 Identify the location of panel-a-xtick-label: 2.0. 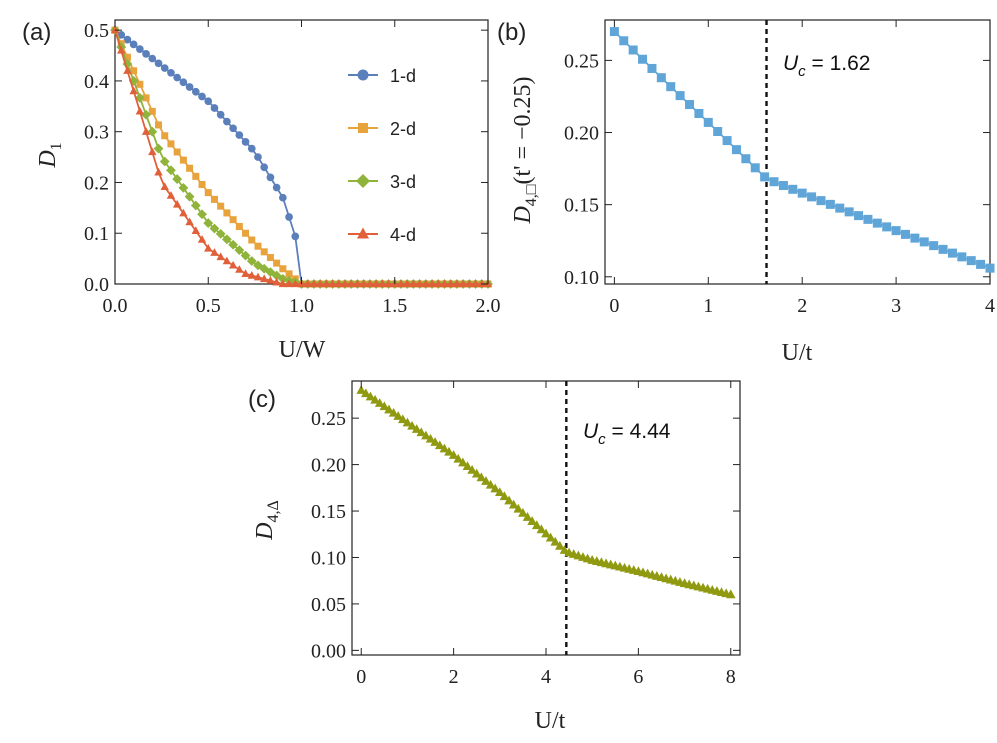
(488, 306).